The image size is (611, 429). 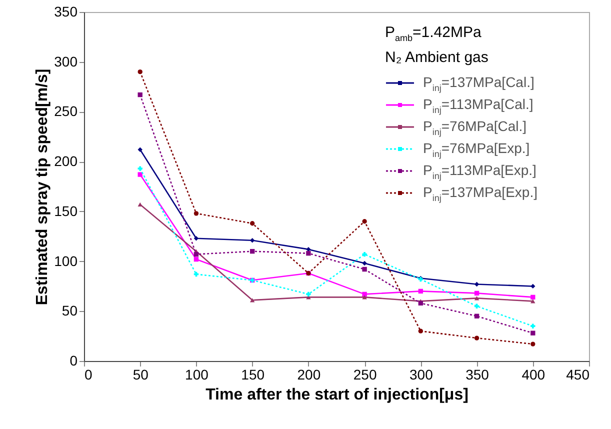 I want to click on x-tick-label: 450, so click(x=578, y=374).